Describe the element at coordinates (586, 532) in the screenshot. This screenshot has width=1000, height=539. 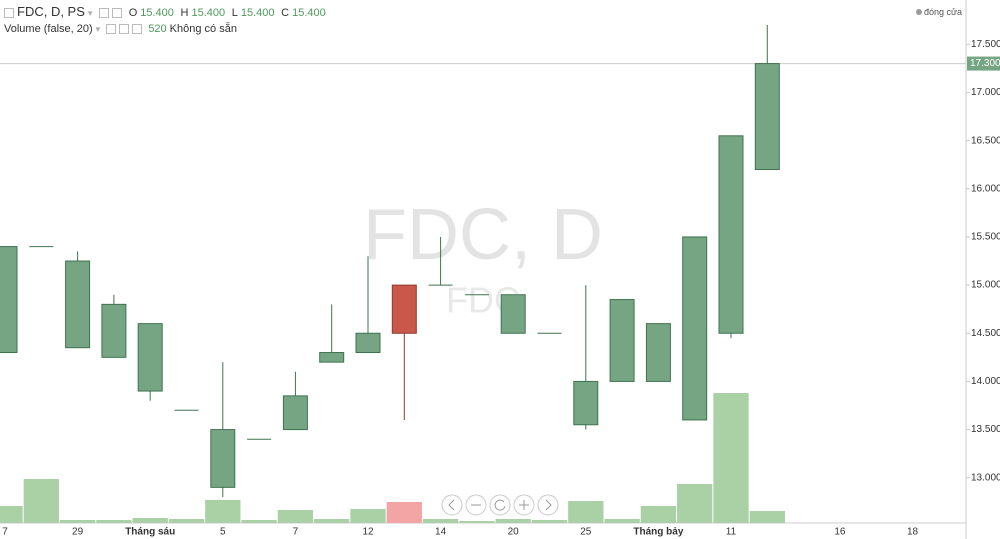
I see `x-tick-label: 25` at that location.